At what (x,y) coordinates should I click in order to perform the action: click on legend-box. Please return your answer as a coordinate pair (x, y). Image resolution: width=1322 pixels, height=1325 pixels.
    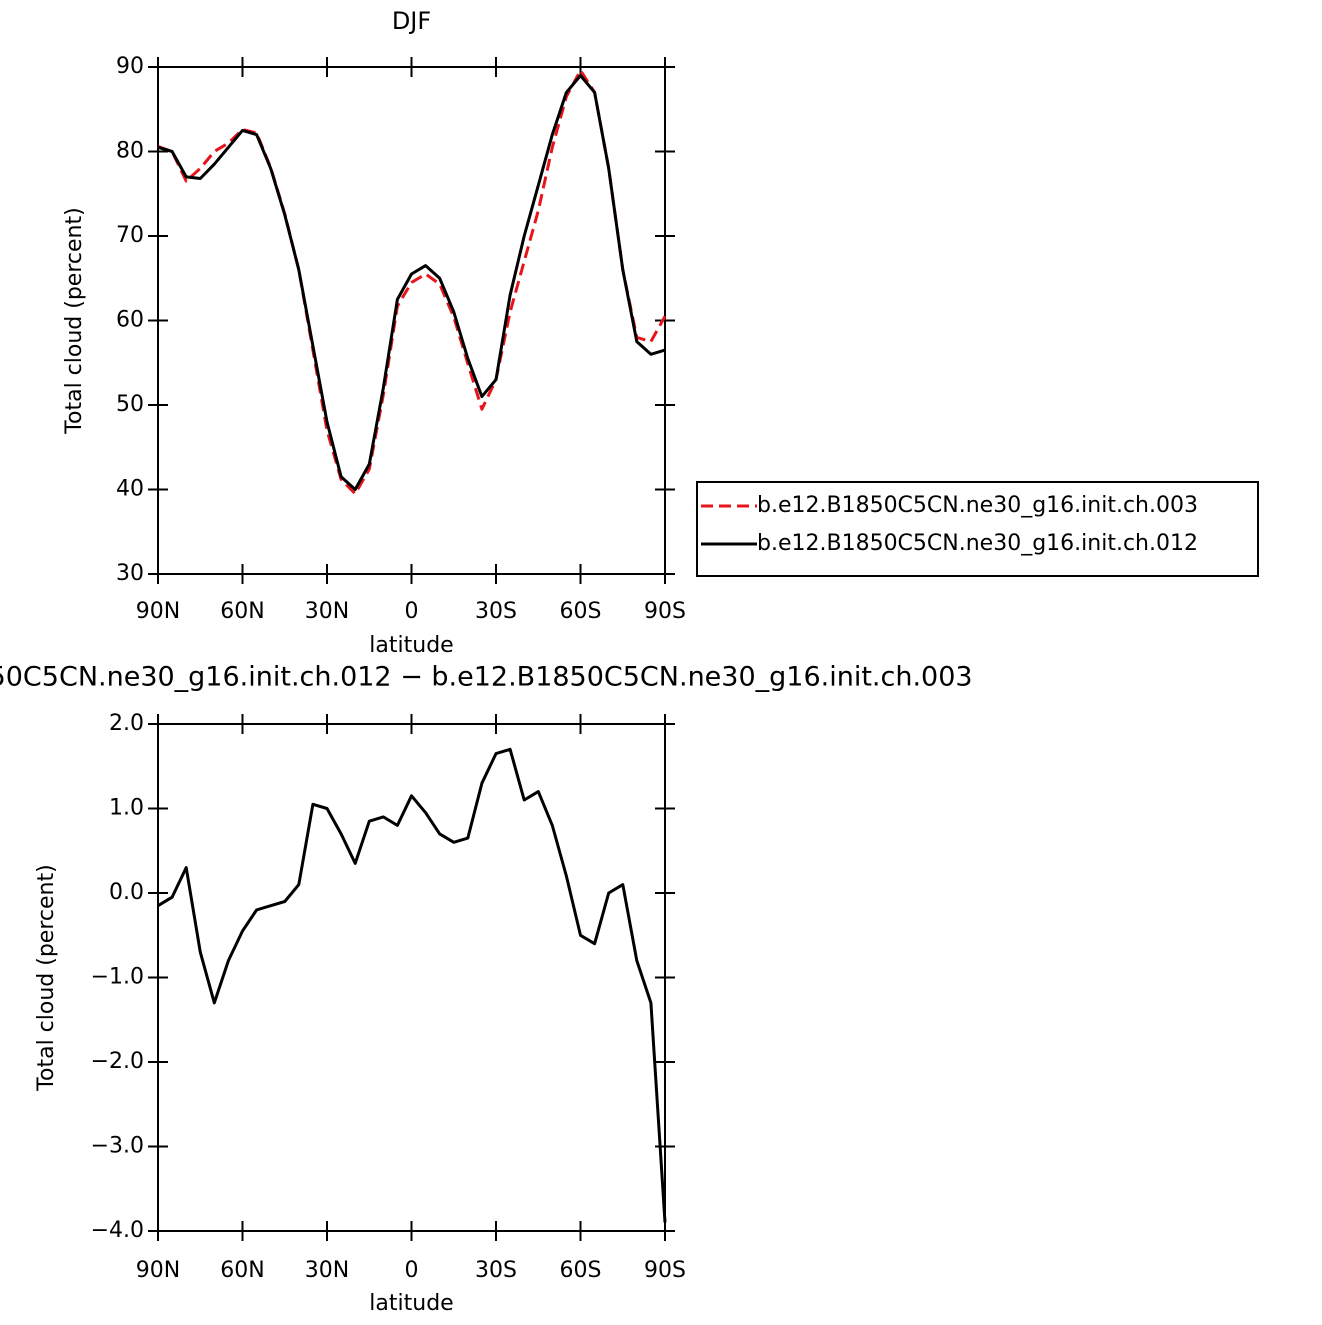
    Looking at the image, I should click on (977, 529).